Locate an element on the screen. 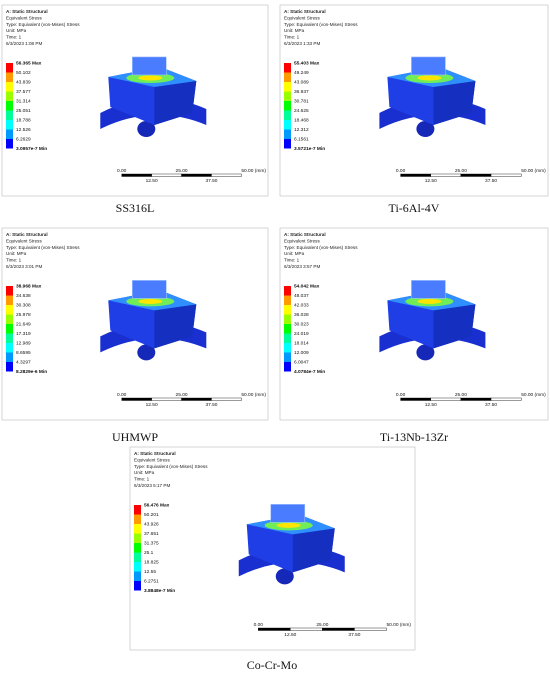 The width and height of the screenshot is (550, 676). legend-label: 42.033 is located at coordinates (301, 305).